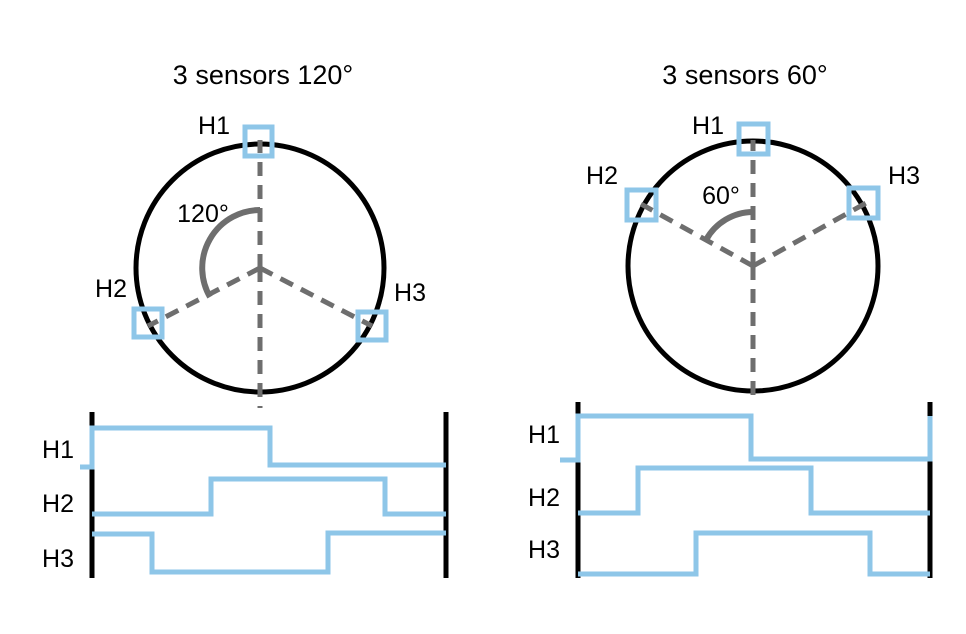 The height and width of the screenshot is (634, 966). I want to click on sensor-label-h1-120: H1, so click(214, 126).